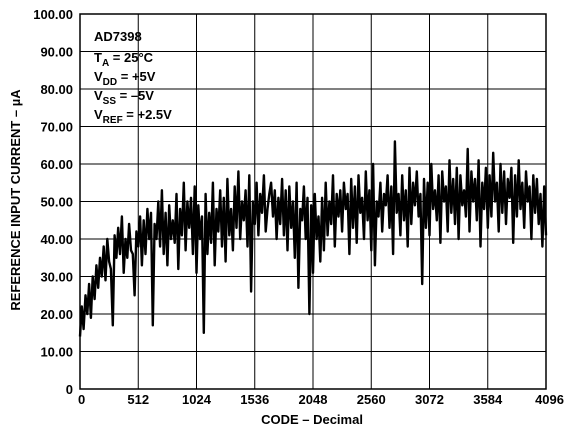 The width and height of the screenshot is (565, 432). What do you see at coordinates (53, 14) in the screenshot?
I see `y-tick-label: 100.00` at bounding box center [53, 14].